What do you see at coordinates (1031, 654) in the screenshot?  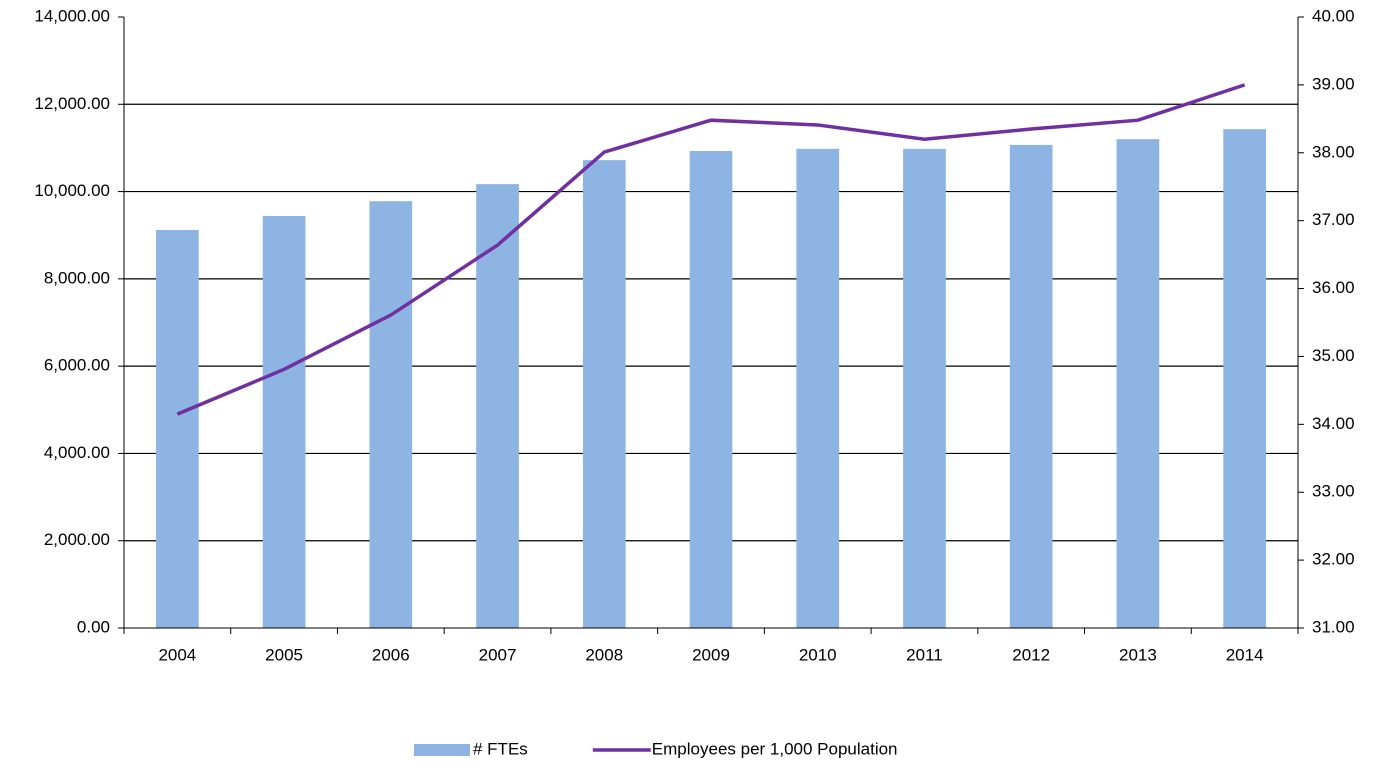 I see `x-tick-label: 2012` at bounding box center [1031, 654].